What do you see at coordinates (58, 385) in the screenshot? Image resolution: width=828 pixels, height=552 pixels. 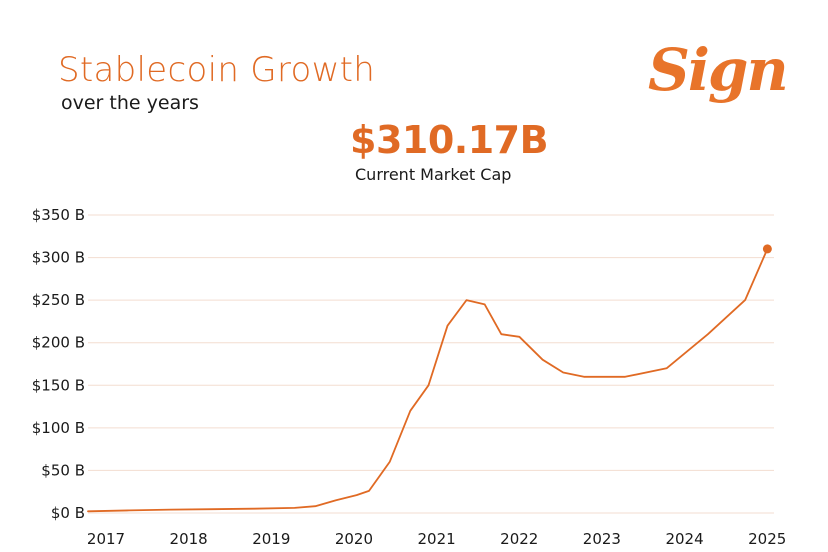 I see `y-tick-label: $150 B` at bounding box center [58, 385].